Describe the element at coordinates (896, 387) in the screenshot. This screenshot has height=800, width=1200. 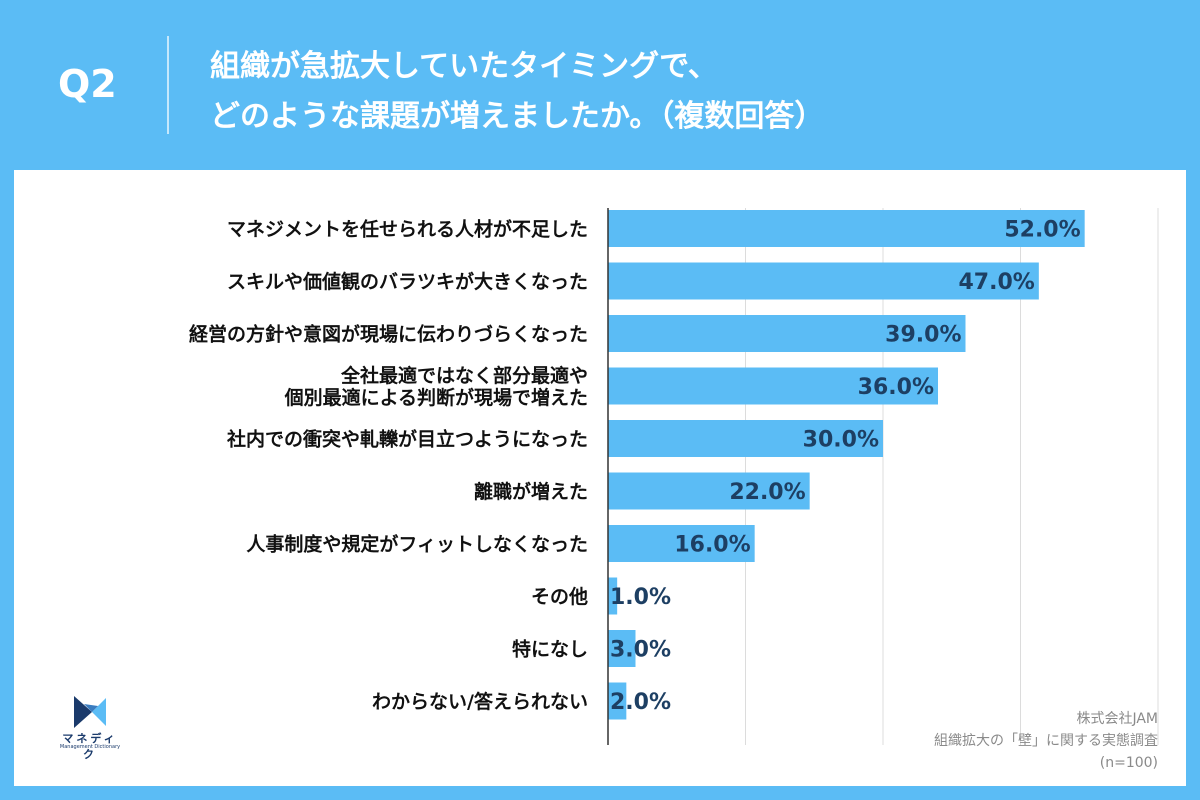
I see `value-label: 36.0%` at that location.